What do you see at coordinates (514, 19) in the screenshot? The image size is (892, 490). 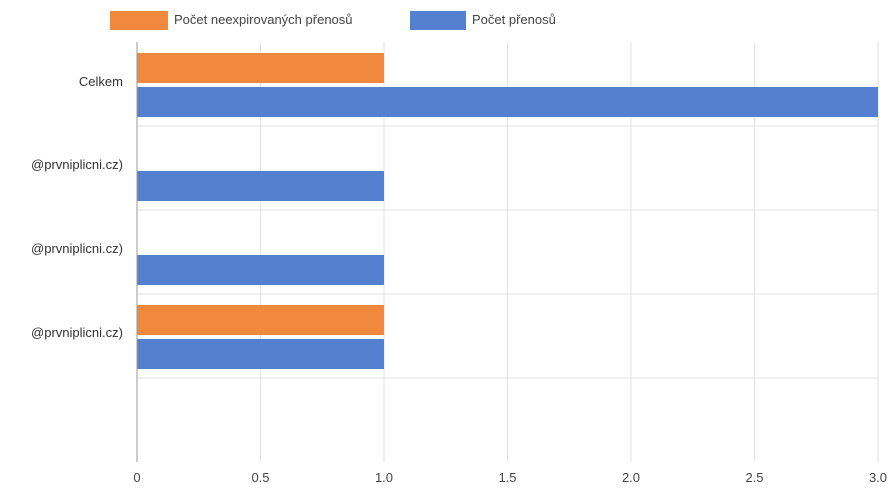 I see `legend-label-2: Počet přenosů` at bounding box center [514, 19].